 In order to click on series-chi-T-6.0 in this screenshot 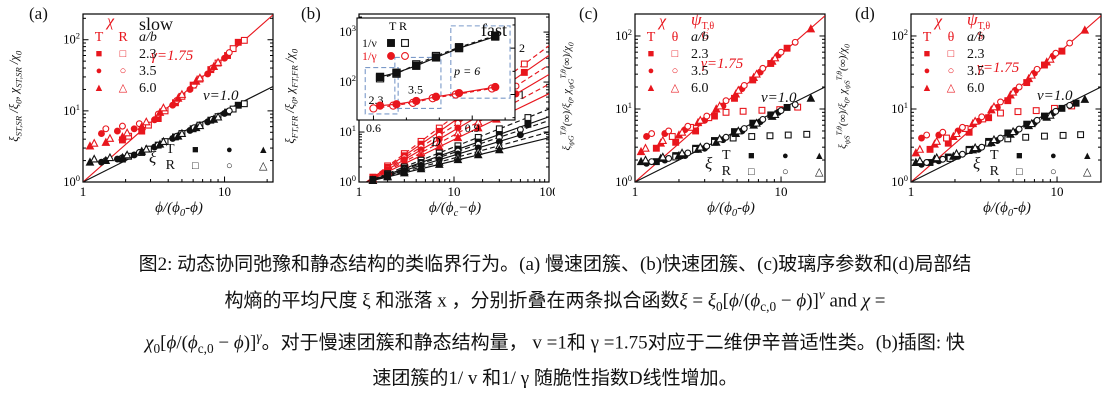, I will do `click(152, 105)`.